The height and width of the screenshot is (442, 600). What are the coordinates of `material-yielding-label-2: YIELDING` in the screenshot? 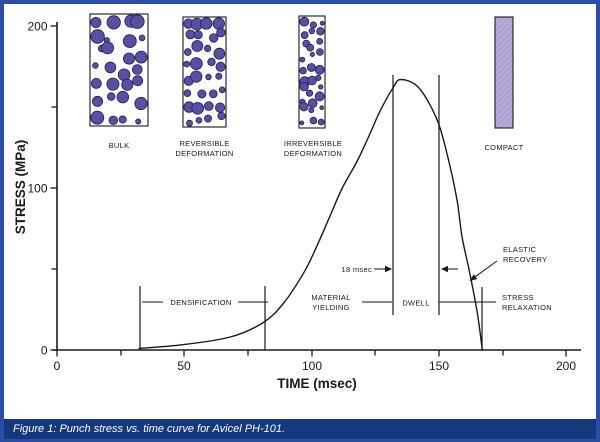 It's located at (330, 307).